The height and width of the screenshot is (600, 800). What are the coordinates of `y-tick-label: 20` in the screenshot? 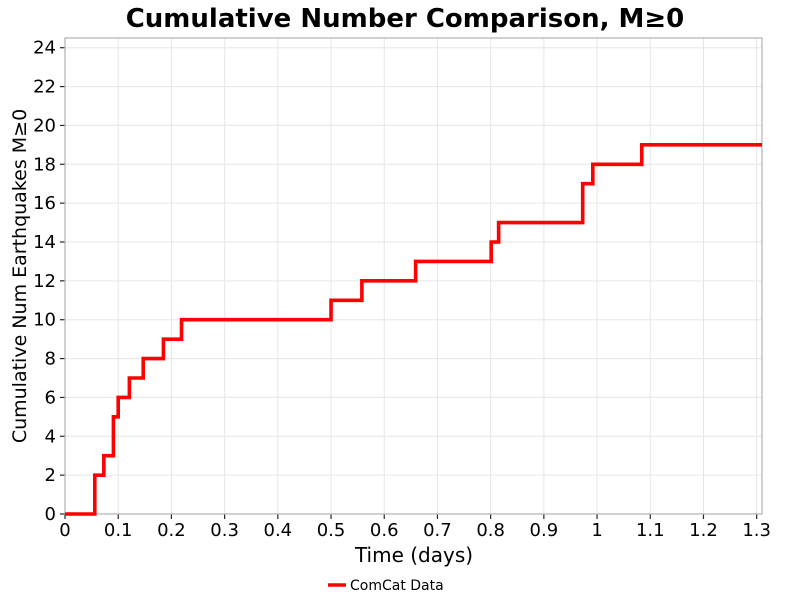 It's located at (44, 125).